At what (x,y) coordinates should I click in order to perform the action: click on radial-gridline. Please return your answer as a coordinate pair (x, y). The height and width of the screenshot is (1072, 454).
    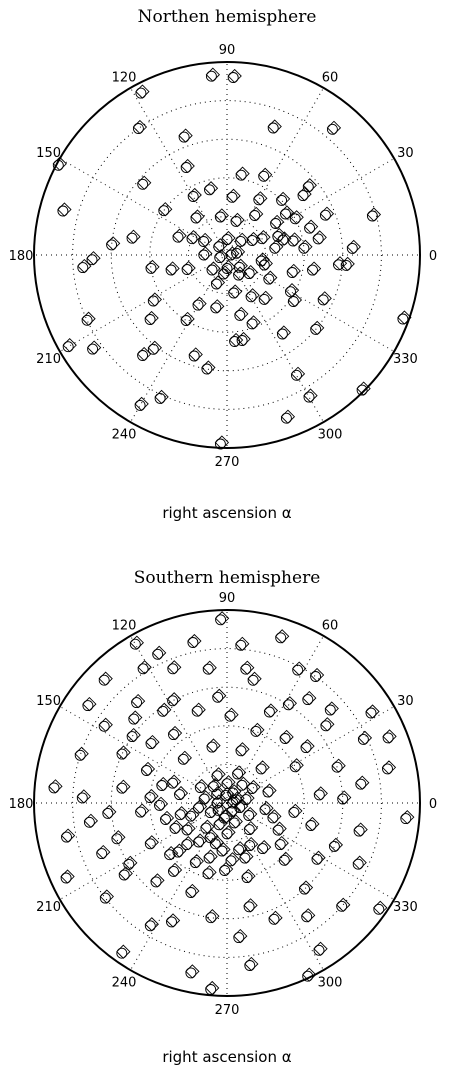
    Looking at the image, I should click on (227, 803).